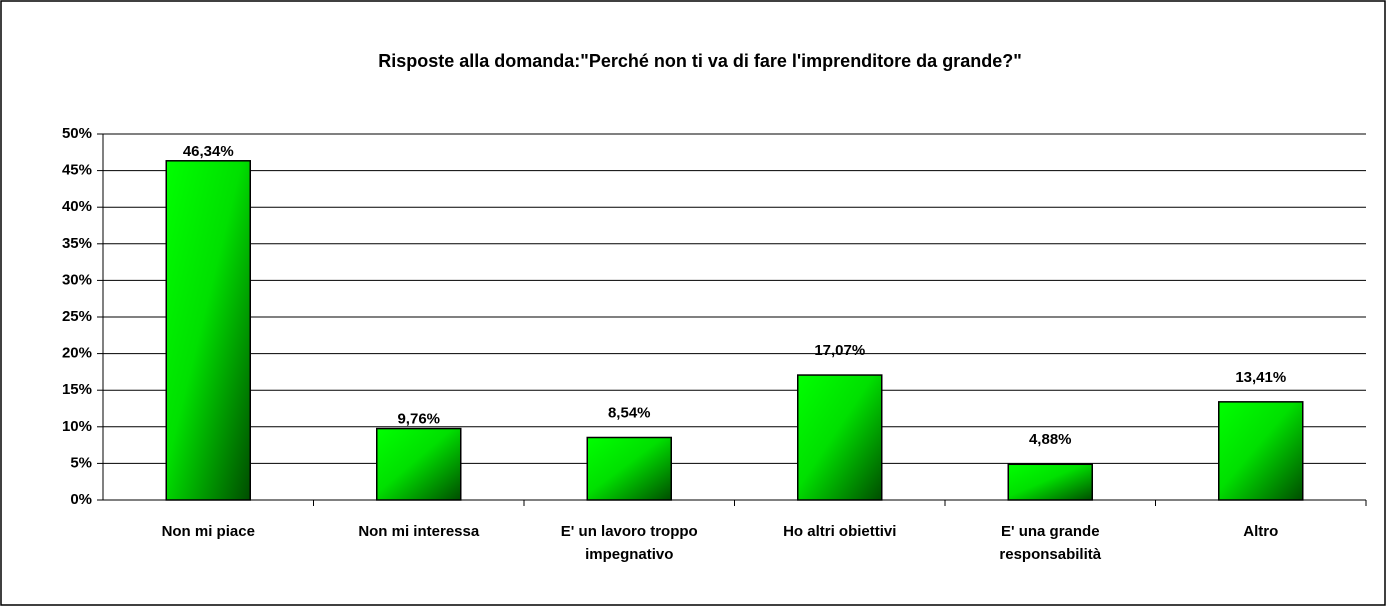 This screenshot has width=1386, height=606. What do you see at coordinates (629, 543) in the screenshot?
I see `x-tick-label: E' un lavoro troppo impegnativo` at bounding box center [629, 543].